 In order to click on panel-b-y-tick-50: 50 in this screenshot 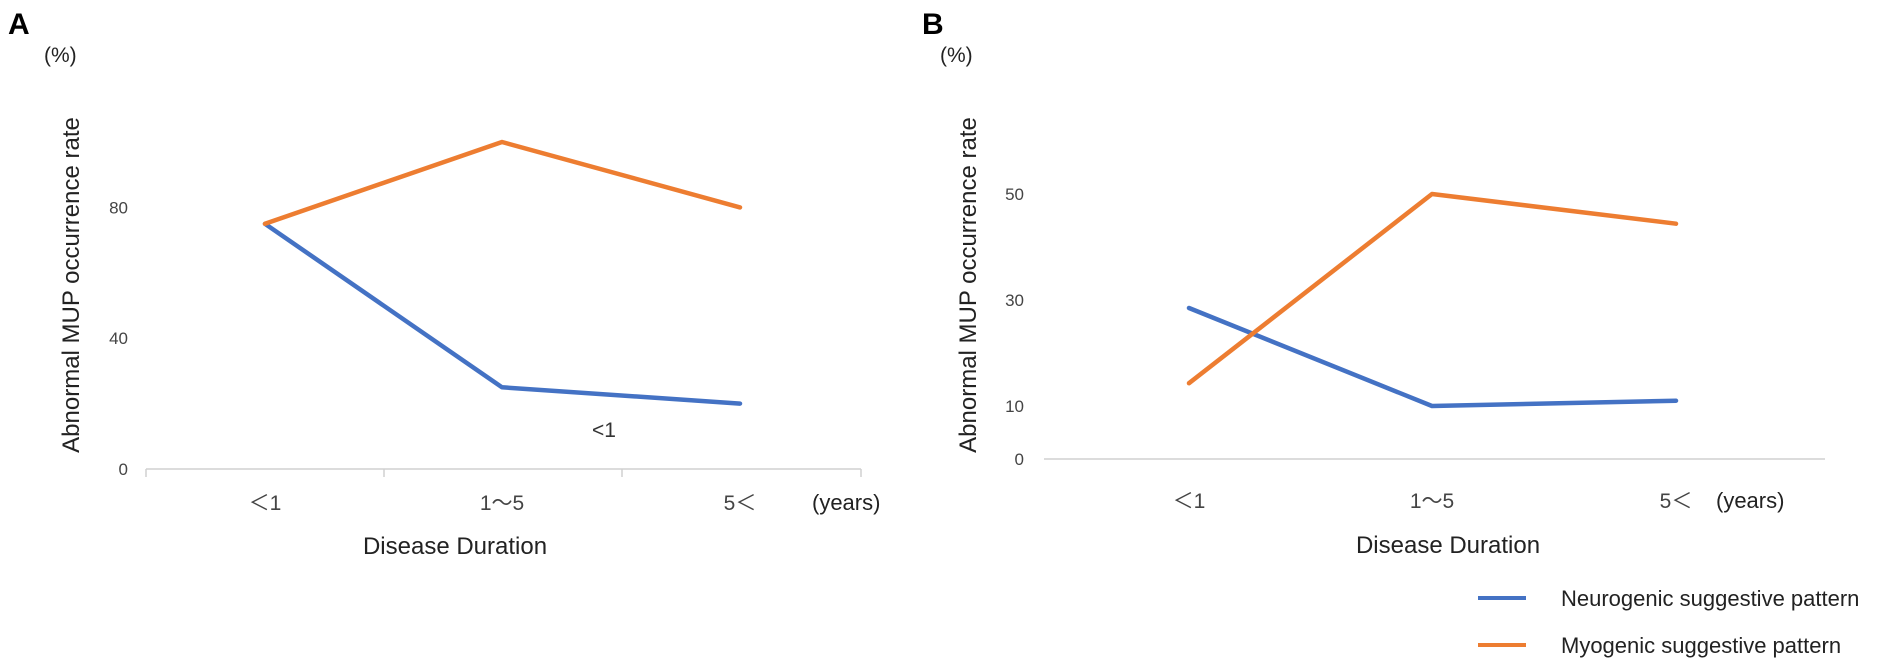, I will do `click(1014, 194)`.